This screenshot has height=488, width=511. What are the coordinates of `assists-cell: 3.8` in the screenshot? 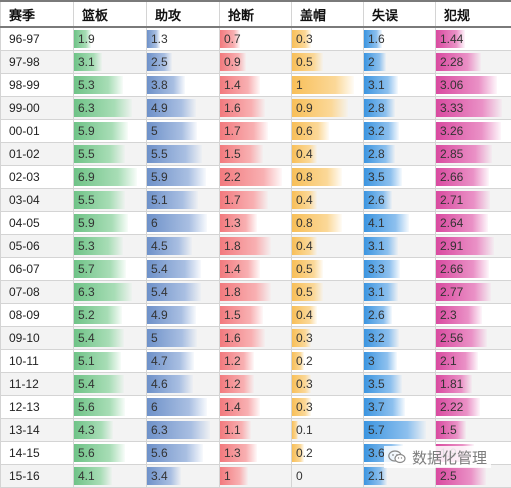 It's located at (183, 85).